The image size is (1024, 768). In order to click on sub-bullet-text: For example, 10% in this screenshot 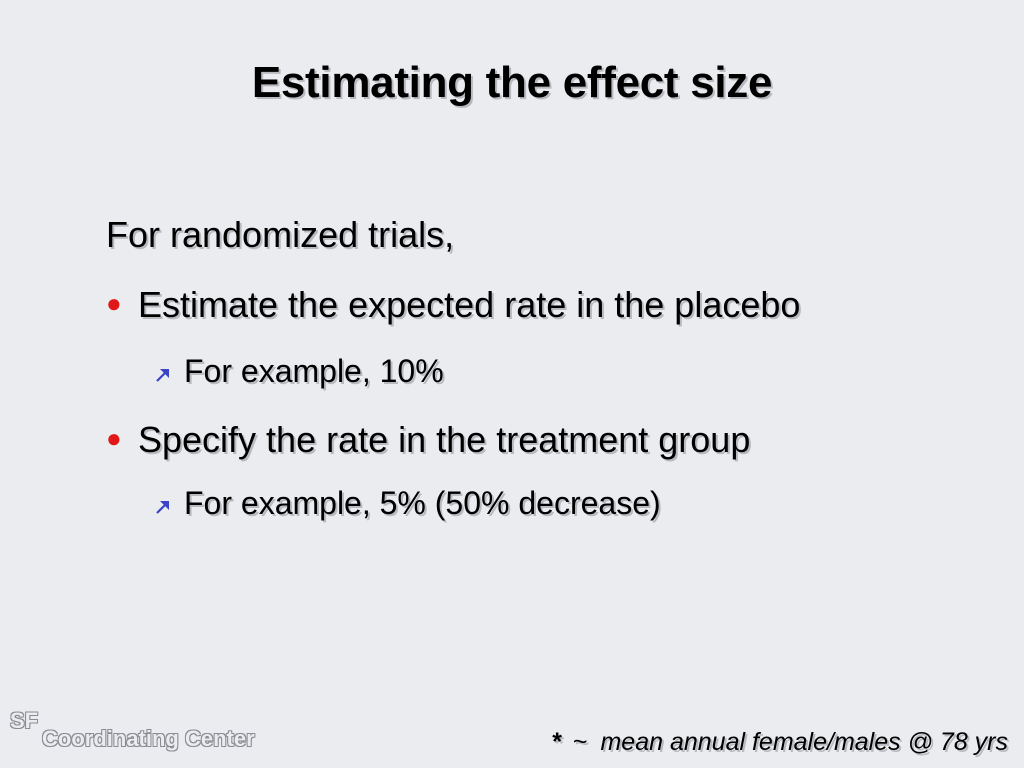, I will do `click(314, 371)`.